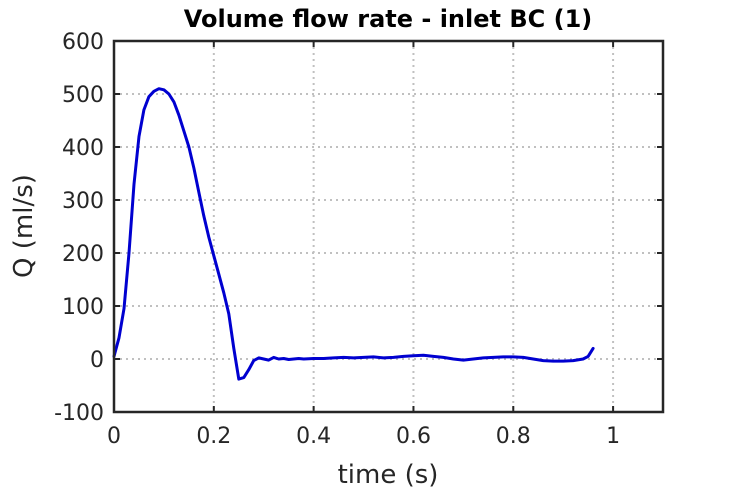 The image size is (733, 493). I want to click on x-tick-label: 0.2, so click(213, 436).